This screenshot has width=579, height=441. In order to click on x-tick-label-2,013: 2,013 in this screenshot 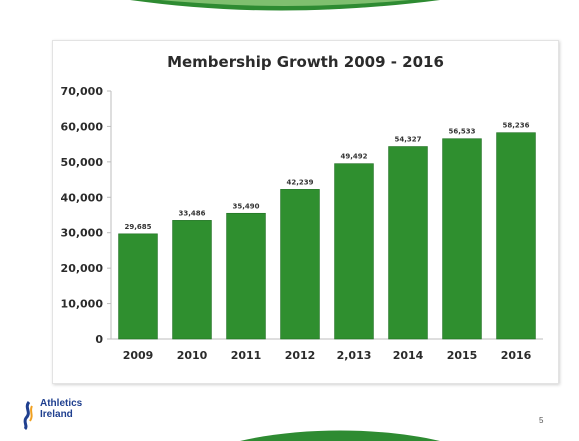, I will do `click(354, 355)`.